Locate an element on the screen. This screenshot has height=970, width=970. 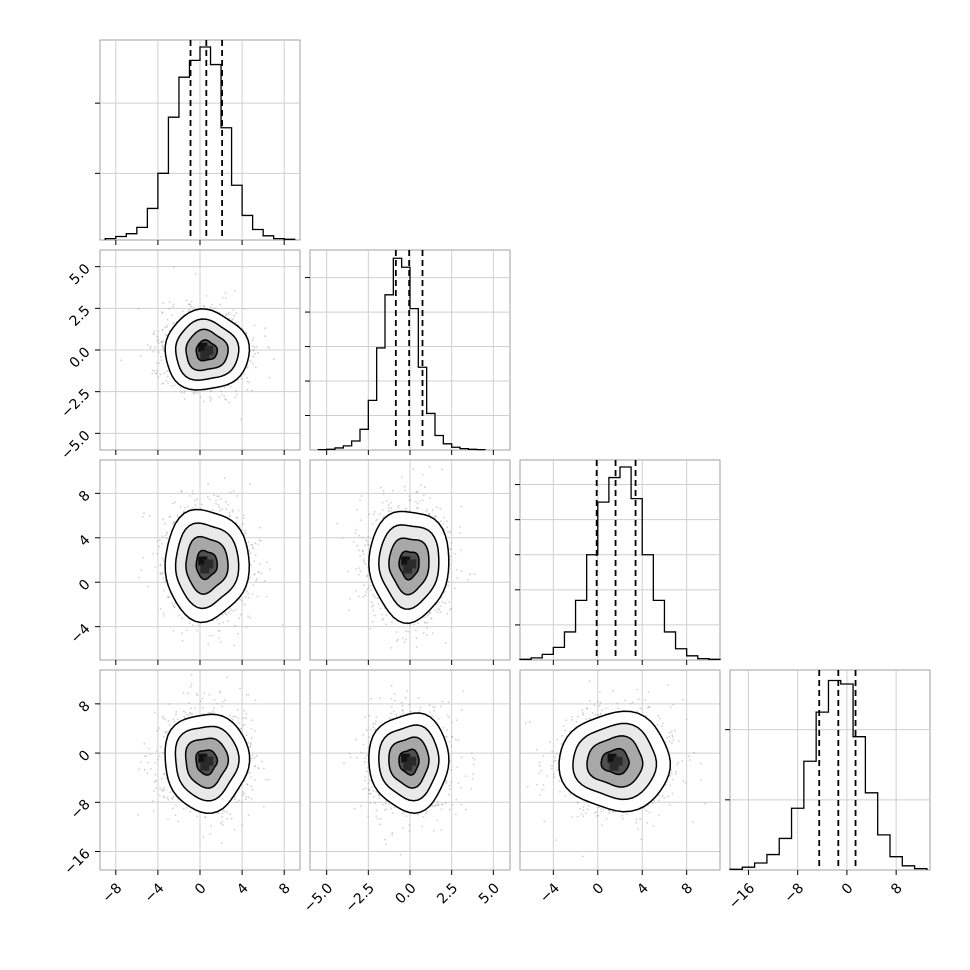
x-tick-label: 5.0 is located at coordinates (489, 893).